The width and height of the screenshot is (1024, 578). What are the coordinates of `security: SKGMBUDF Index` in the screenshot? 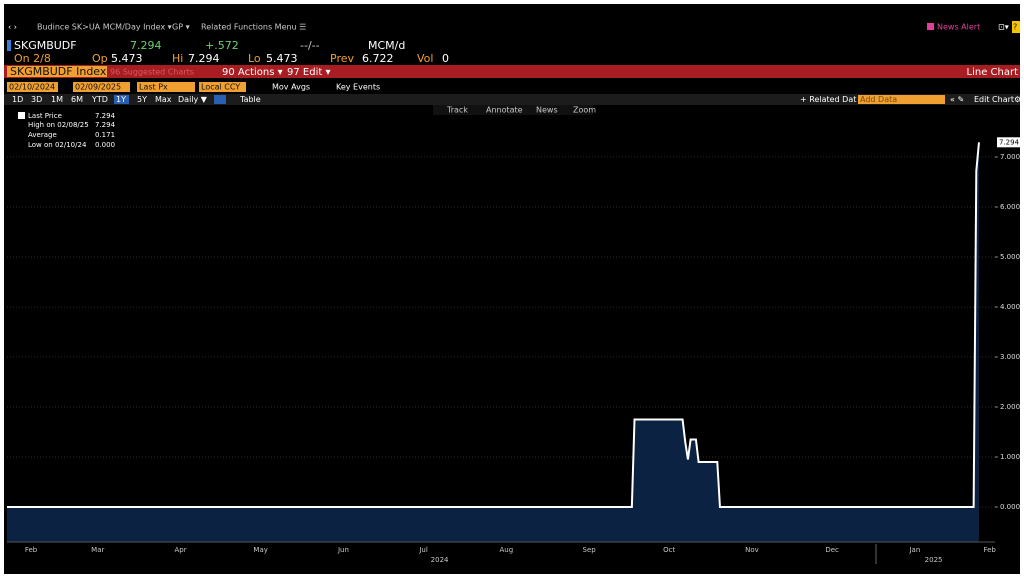 It's located at (58, 71).